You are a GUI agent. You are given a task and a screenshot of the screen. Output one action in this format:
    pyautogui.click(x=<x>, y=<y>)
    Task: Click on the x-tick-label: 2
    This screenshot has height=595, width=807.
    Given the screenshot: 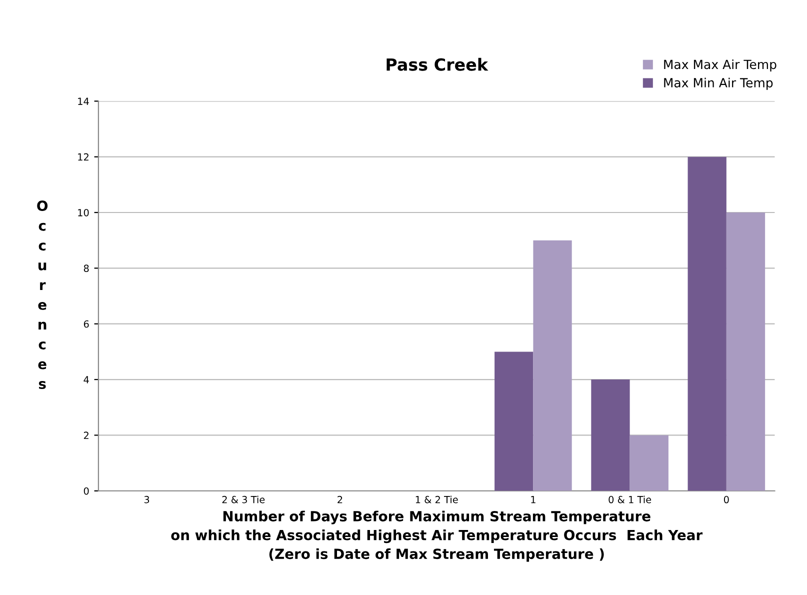 What is the action you would take?
    pyautogui.click(x=340, y=500)
    